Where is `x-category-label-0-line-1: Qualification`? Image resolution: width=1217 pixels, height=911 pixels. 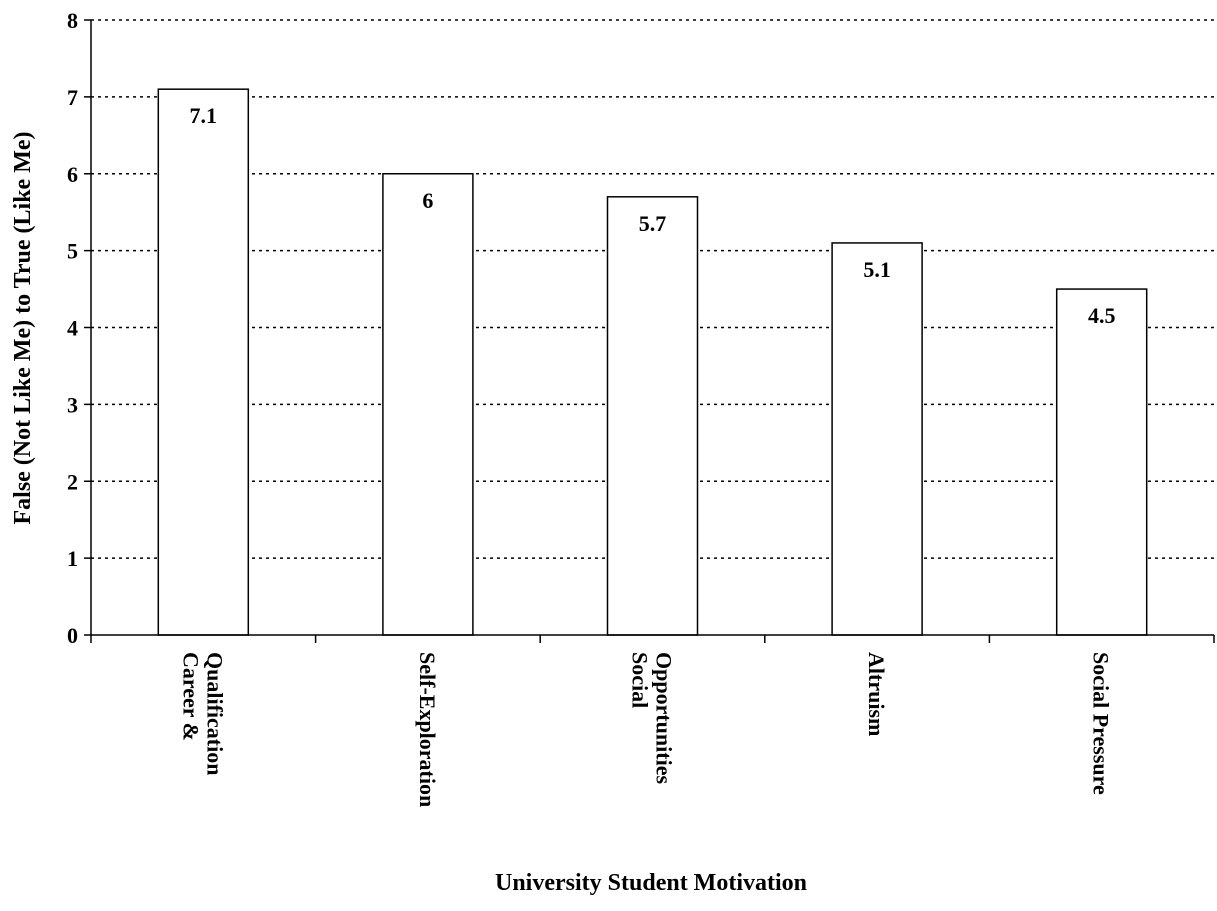 x-category-label-0-line-1: Qualification is located at coordinates (214, 713).